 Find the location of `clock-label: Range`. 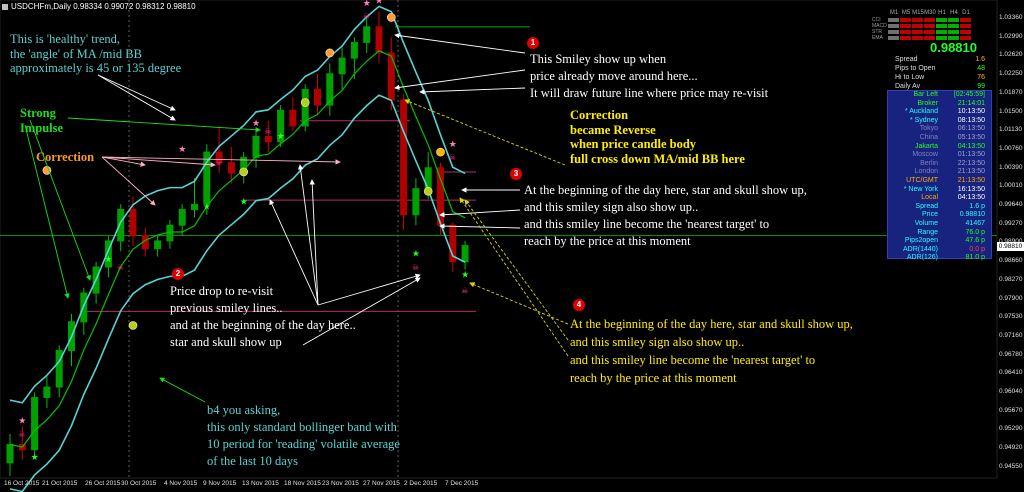

clock-label: Range is located at coordinates (927, 232).